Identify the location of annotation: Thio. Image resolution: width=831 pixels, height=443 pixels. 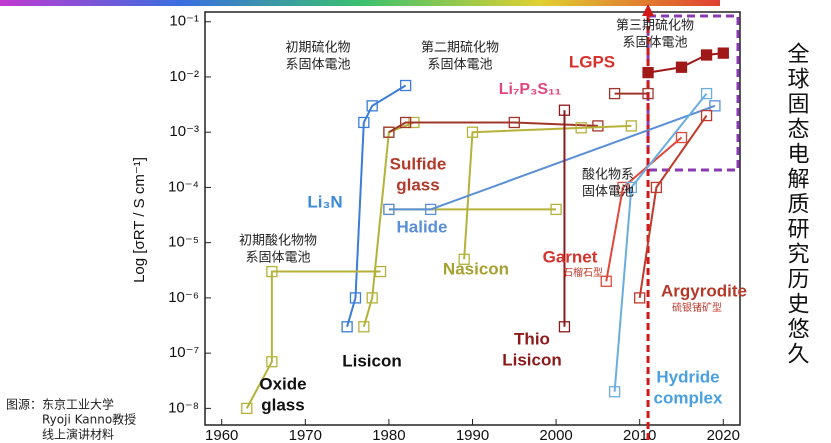
(532, 338).